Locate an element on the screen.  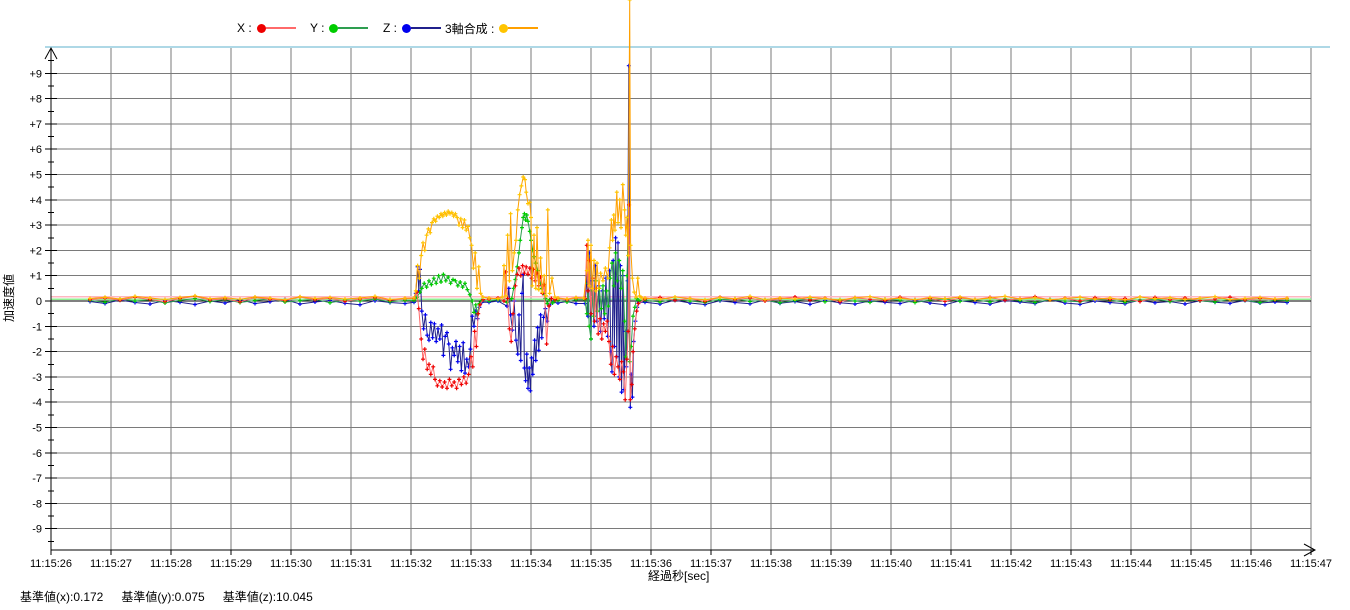
svg-text: 加速度値 is located at coordinates (8, 298).